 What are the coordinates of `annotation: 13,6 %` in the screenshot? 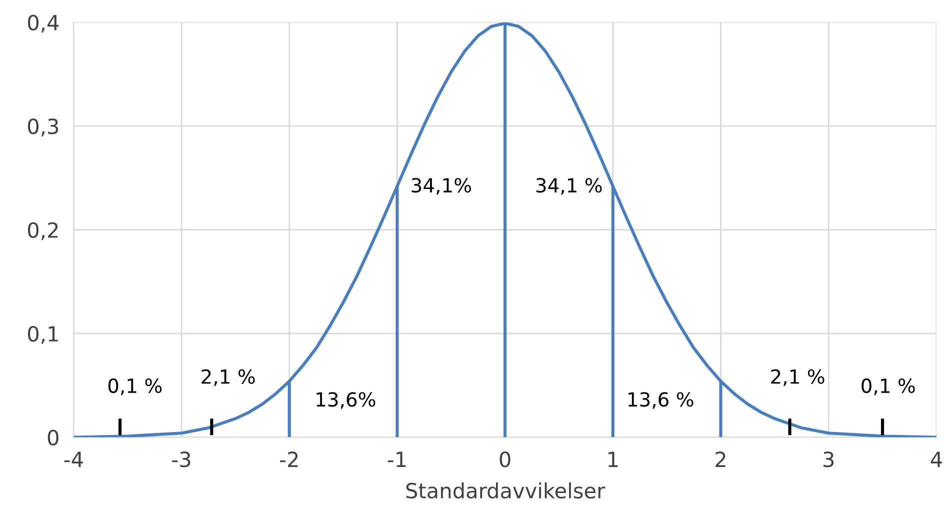 It's located at (661, 400).